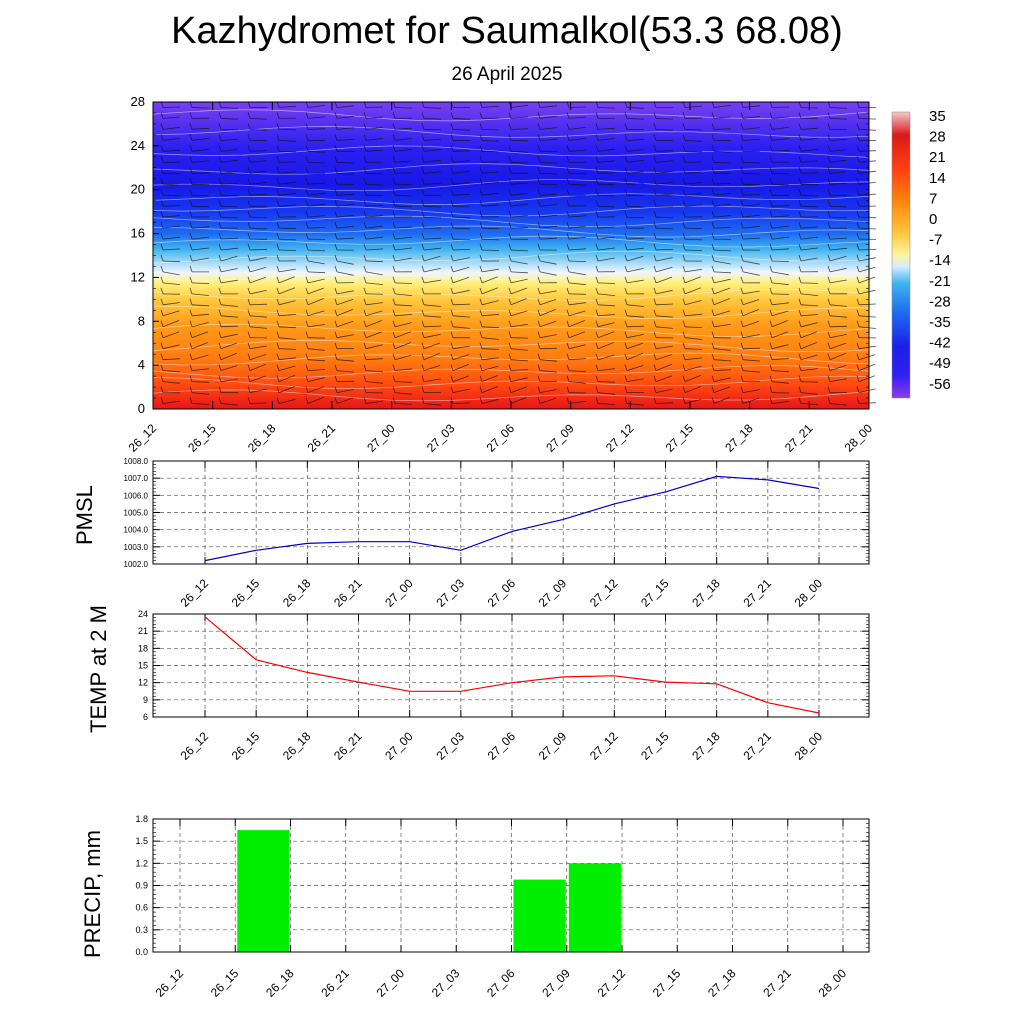 The height and width of the screenshot is (1024, 1024). I want to click on heatmap-y-tick-label: 24, so click(138, 145).